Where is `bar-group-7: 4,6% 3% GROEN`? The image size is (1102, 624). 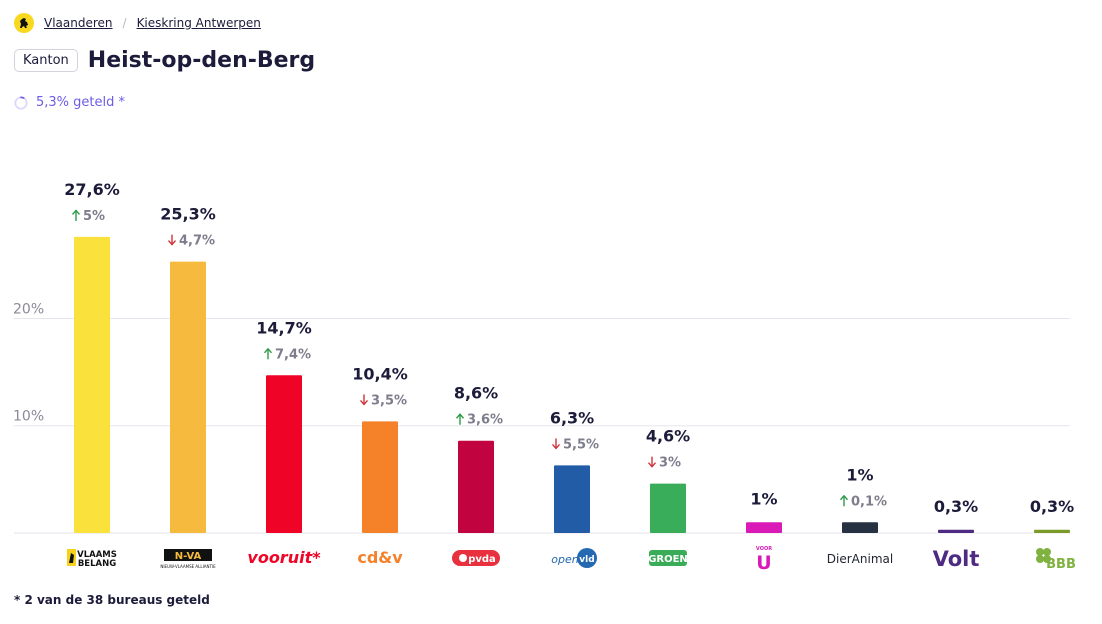
bar-group-7: 4,6% 3% GROEN is located at coordinates (668, 496).